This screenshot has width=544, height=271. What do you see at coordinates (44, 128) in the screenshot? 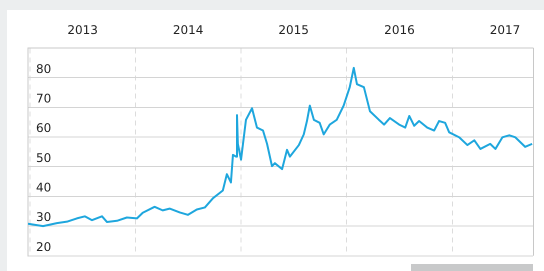
I see `y-tick-label: 60` at bounding box center [44, 128].